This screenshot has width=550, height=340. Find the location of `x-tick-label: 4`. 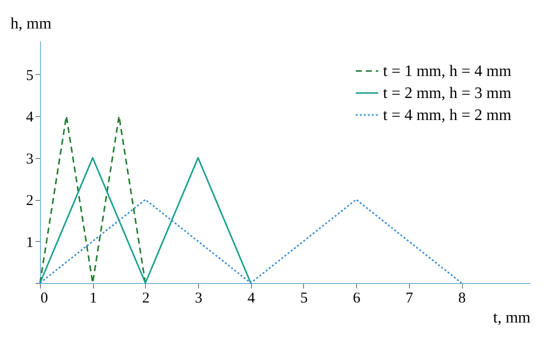

x-tick-label: 4 is located at coordinates (252, 298).